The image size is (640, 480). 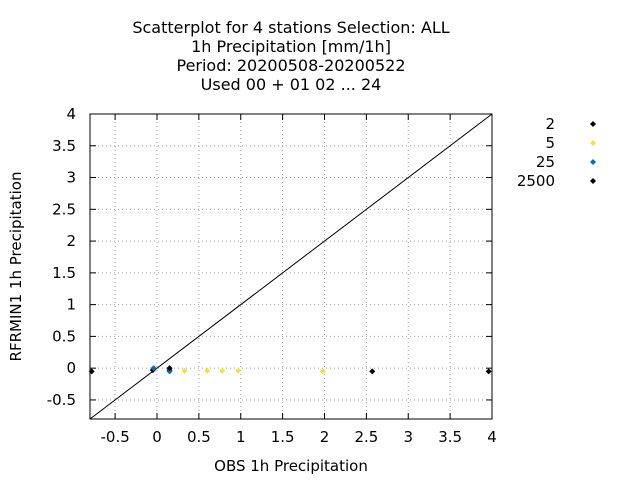 What do you see at coordinates (450, 437) in the screenshot?
I see `x-tick-label: 3.5` at bounding box center [450, 437].